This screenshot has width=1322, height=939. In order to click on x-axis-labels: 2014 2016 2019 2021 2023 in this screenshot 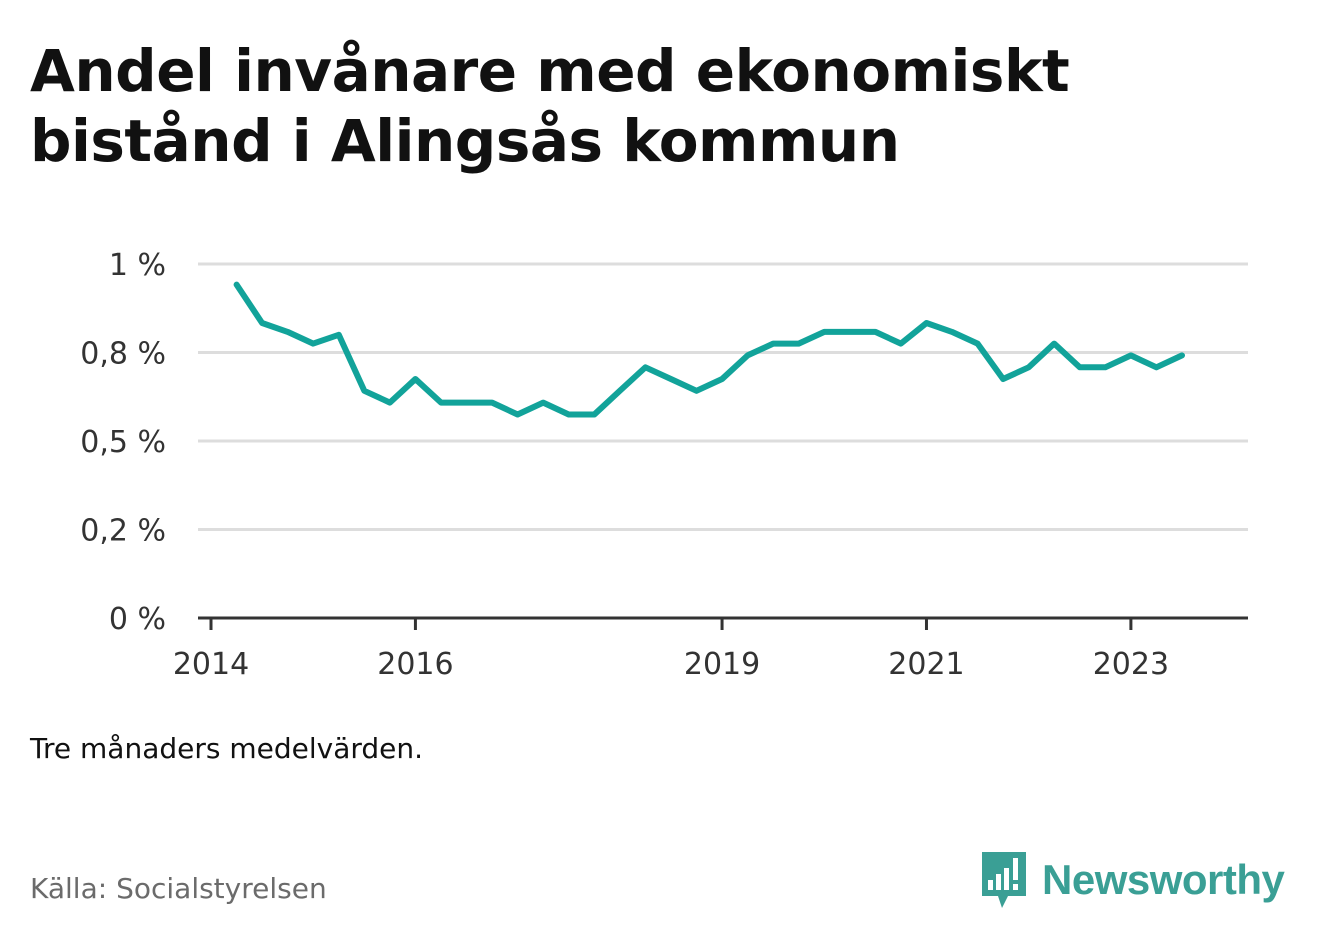, I will do `click(671, 664)`.